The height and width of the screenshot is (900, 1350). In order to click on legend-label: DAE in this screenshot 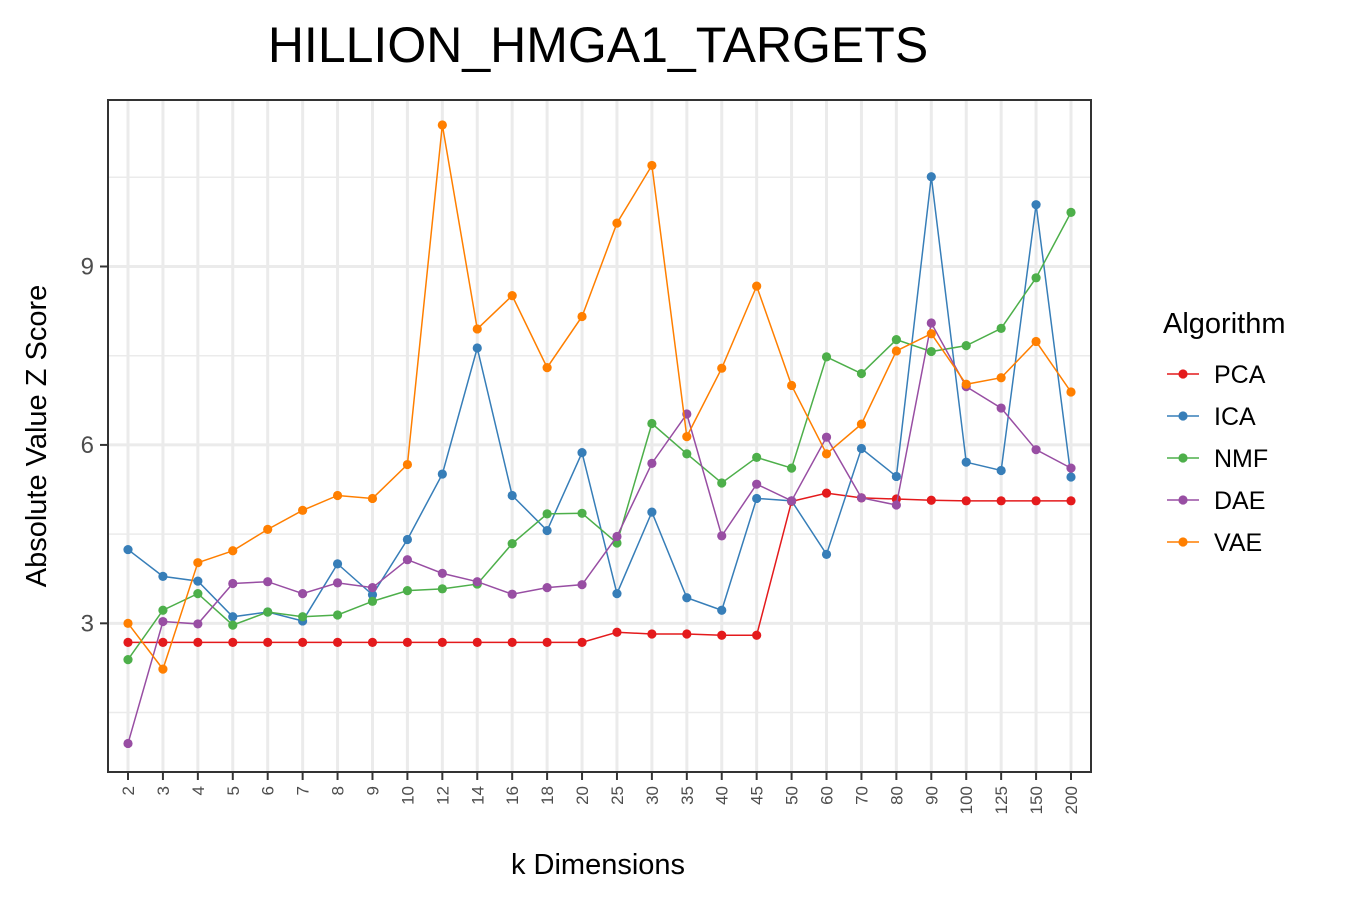, I will do `click(1239, 501)`.